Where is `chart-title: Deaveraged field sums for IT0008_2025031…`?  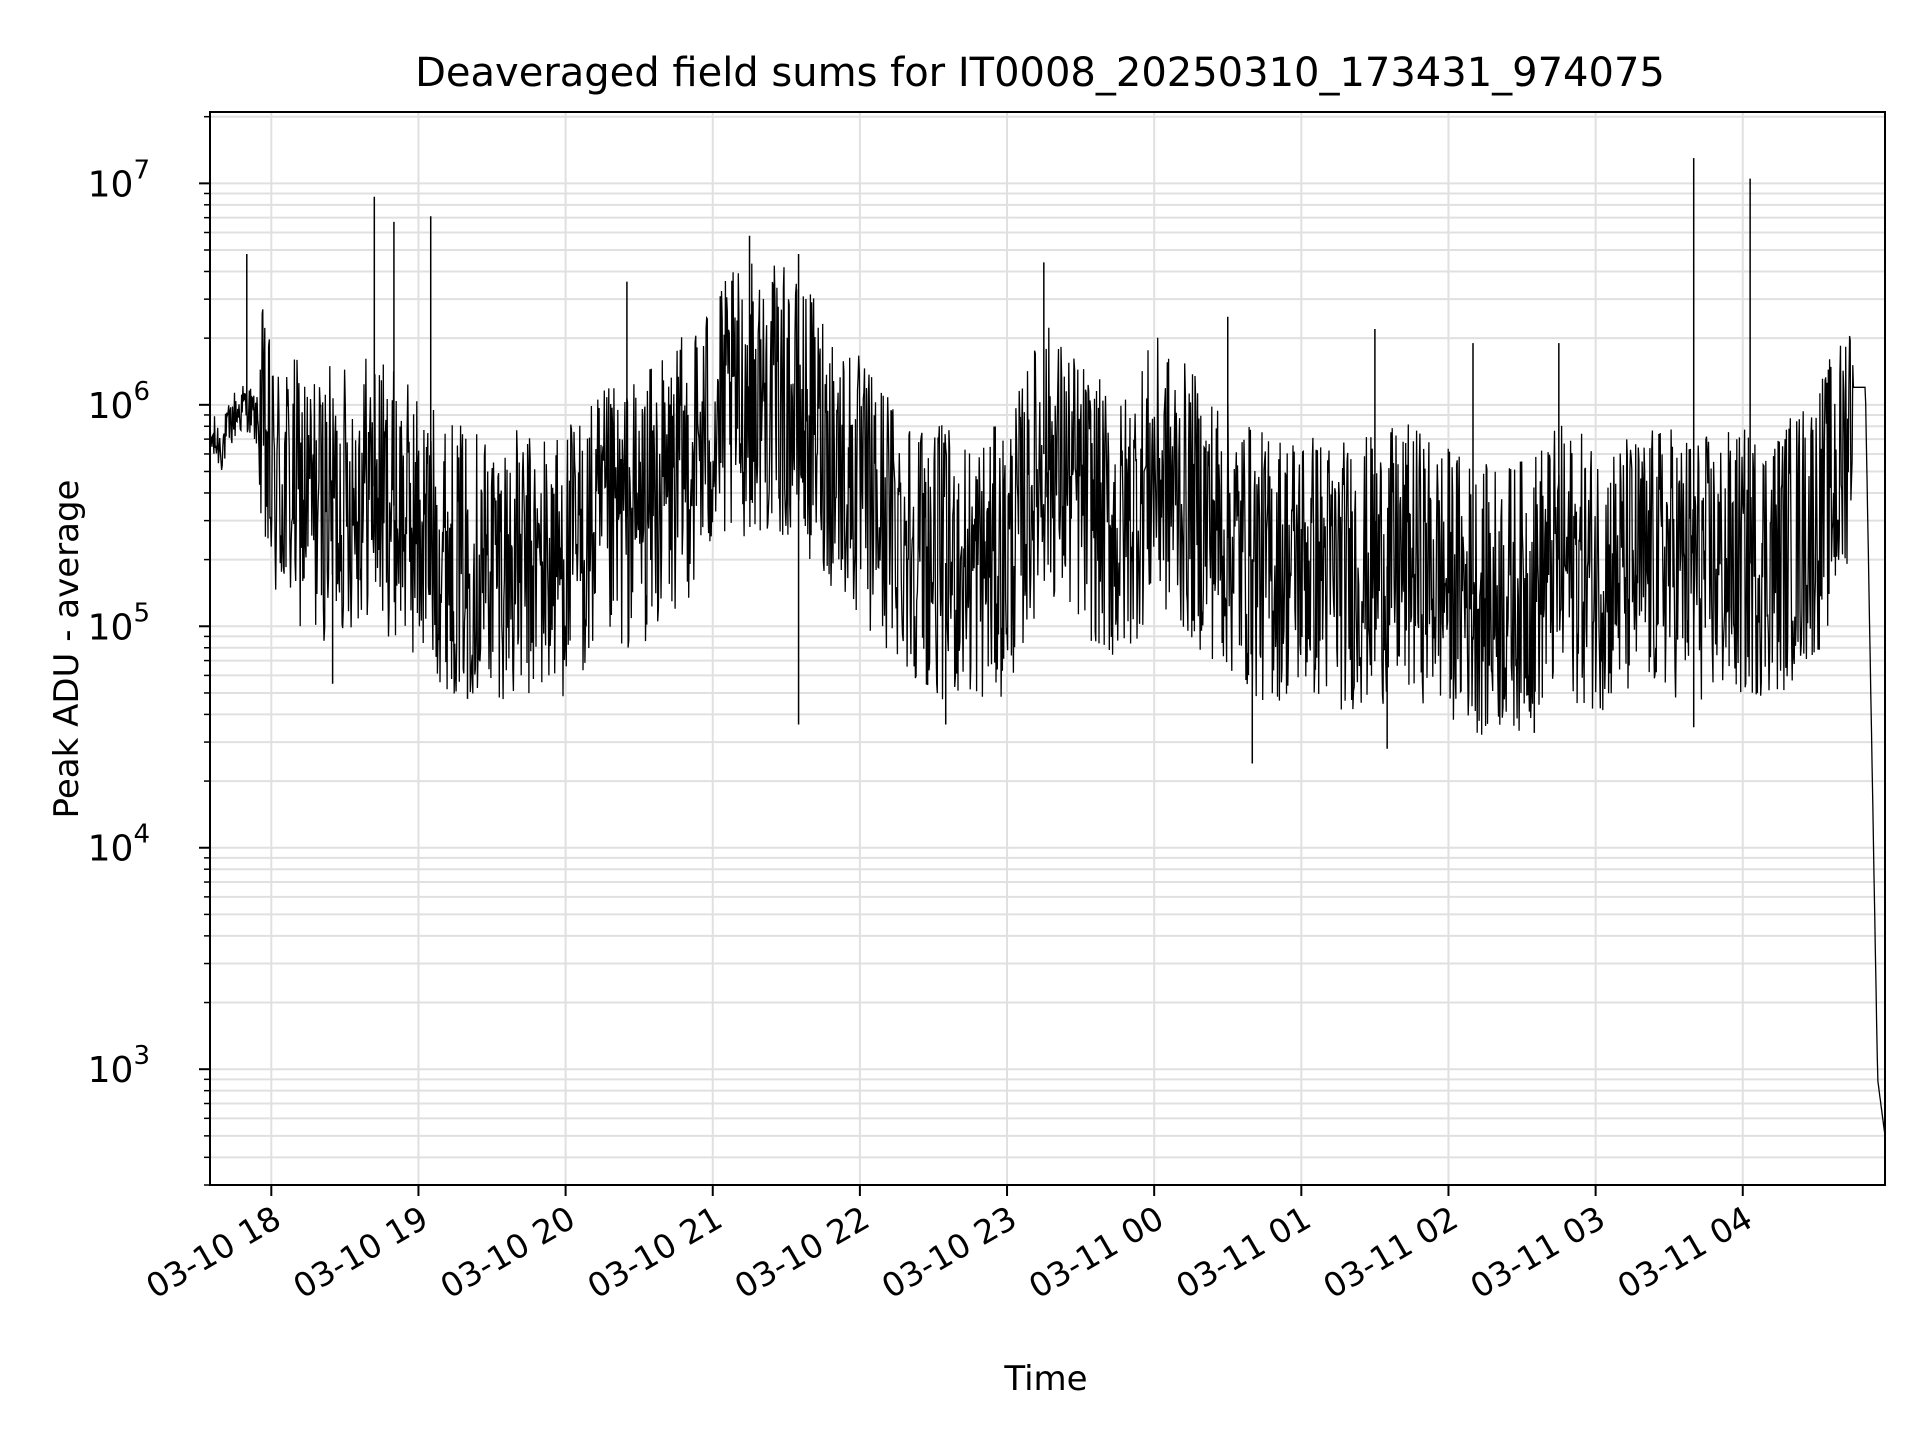 chart-title: Deaveraged field sums for IT0008_2025031… is located at coordinates (1040, 73).